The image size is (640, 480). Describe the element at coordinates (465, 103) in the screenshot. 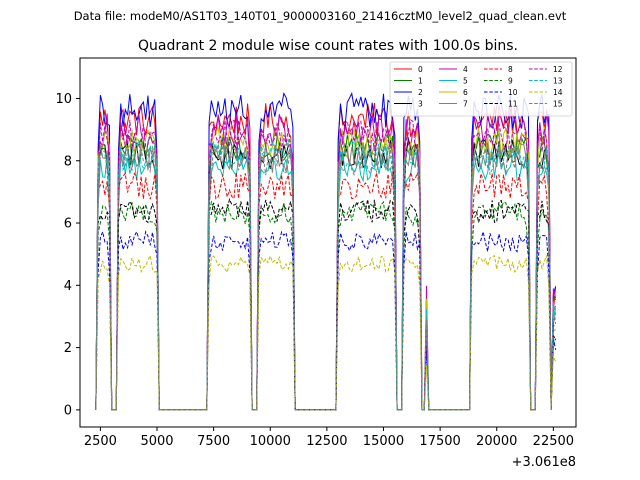

I see `legend-label-7: 7` at that location.